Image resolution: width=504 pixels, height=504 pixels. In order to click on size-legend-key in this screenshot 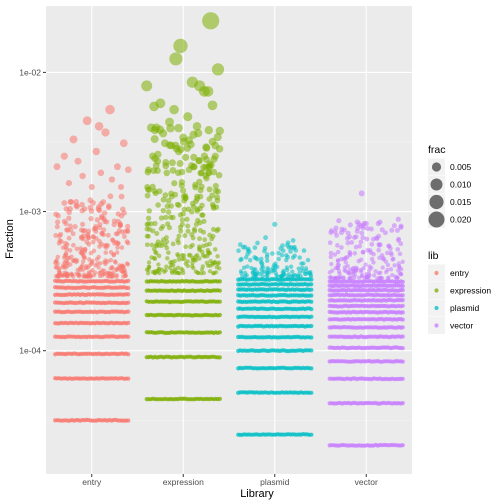, I will do `click(436, 184)`.